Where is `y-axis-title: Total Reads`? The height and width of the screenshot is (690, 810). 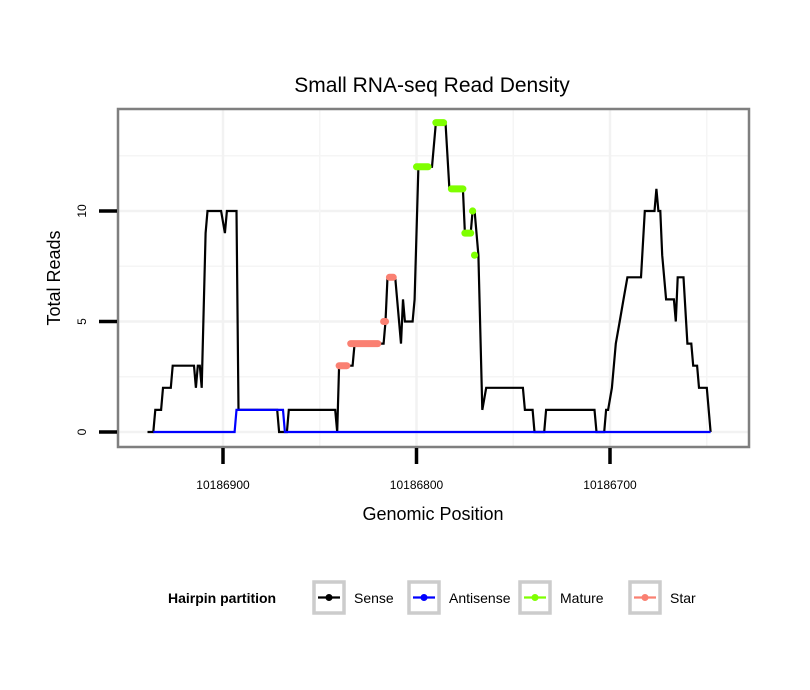
y-axis-title: Total Reads is located at coordinates (54, 277).